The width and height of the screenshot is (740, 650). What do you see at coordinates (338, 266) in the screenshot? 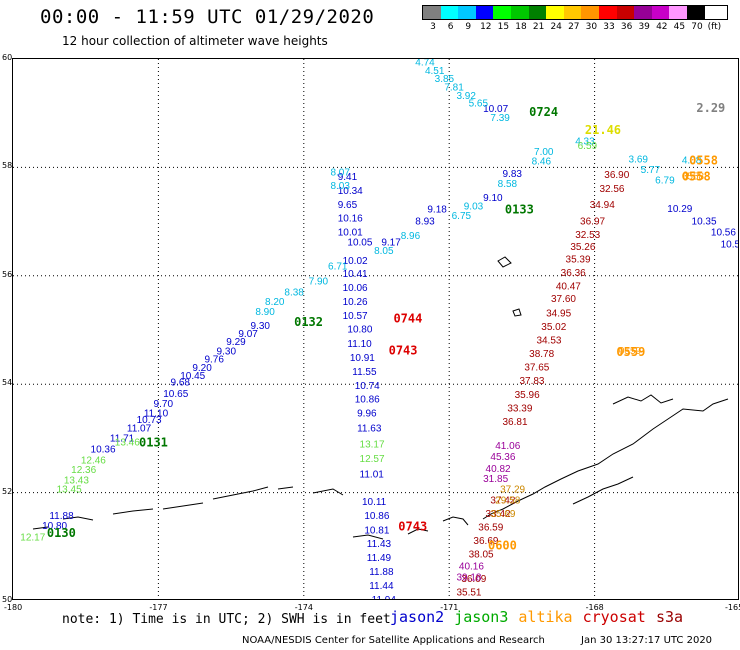
I see `wave-height-reading: 6.71` at bounding box center [338, 266].